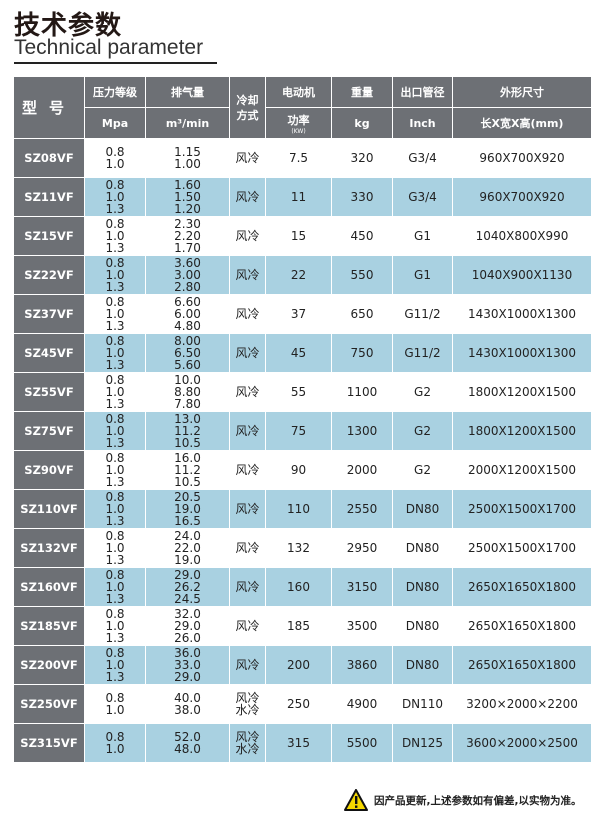 This screenshot has height=827, width=609. I want to click on cell-model-line: SZ250VF, so click(49, 704).